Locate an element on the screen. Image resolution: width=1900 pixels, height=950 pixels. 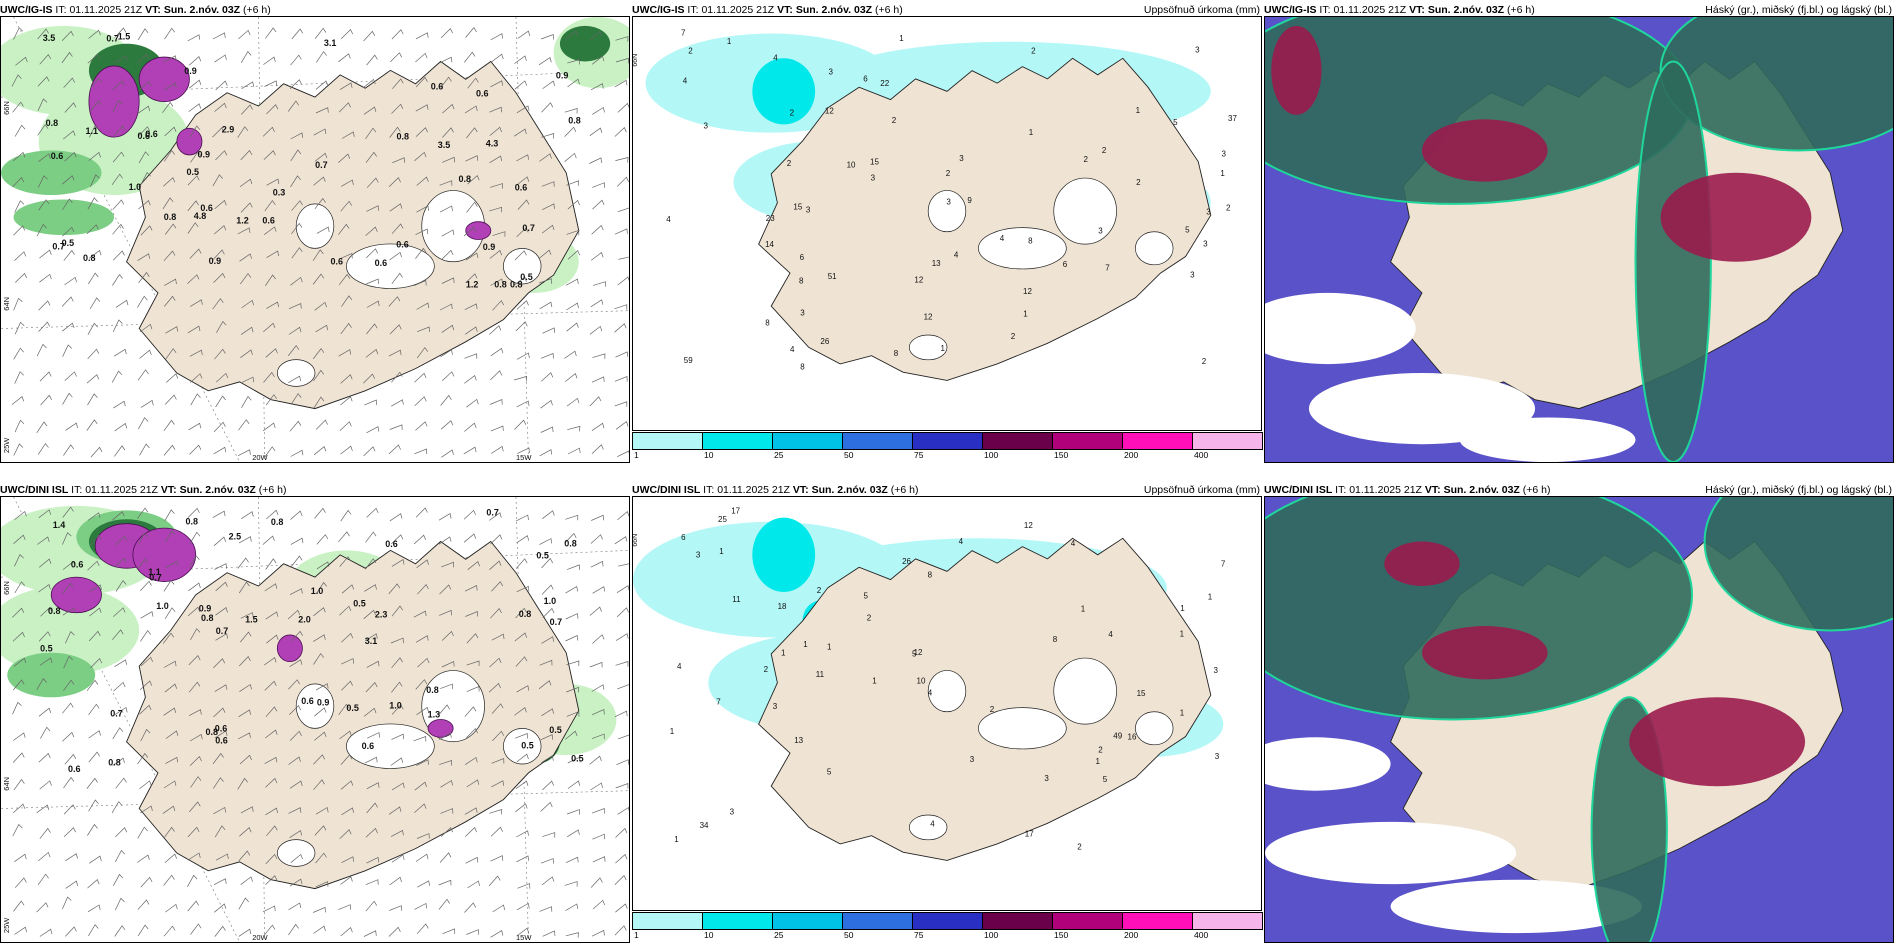
precip-value-label: 1.4 is located at coordinates (59, 525).